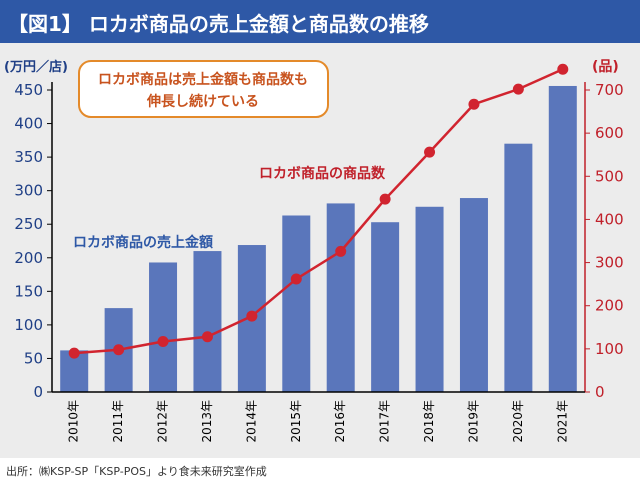 Image resolution: width=640 pixels, height=483 pixels. Describe the element at coordinates (203, 89) in the screenshot. I see `callout-box` at that location.